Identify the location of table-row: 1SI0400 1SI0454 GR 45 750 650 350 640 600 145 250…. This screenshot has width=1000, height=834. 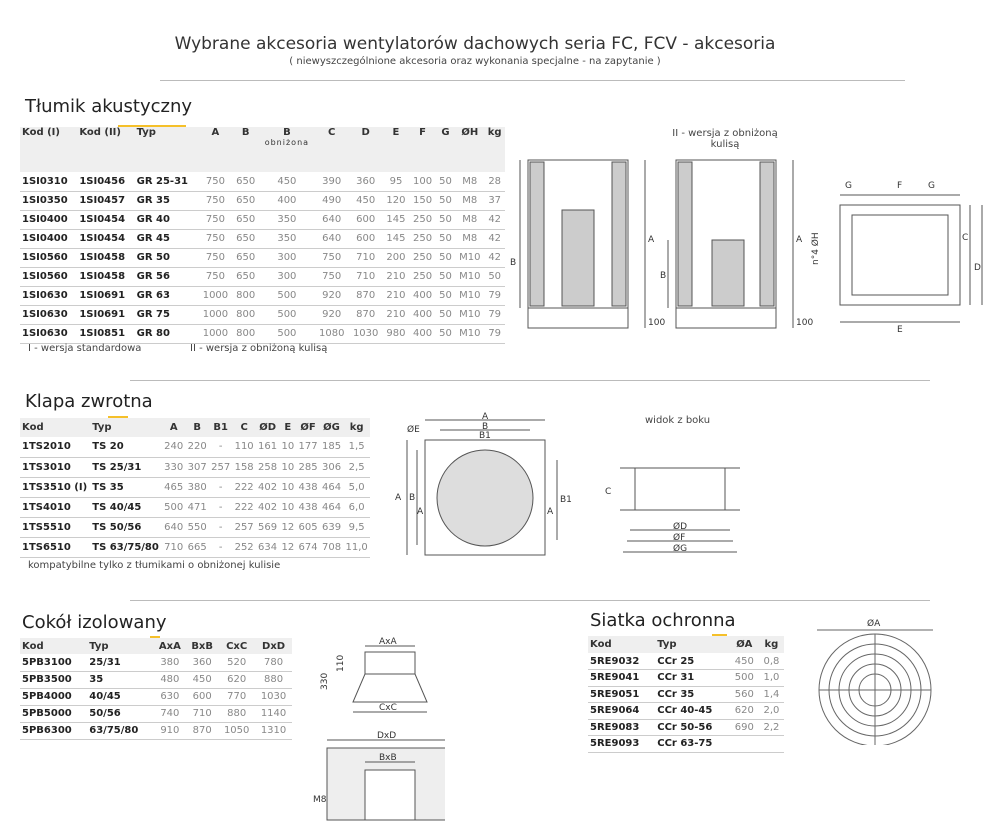
(262, 239).